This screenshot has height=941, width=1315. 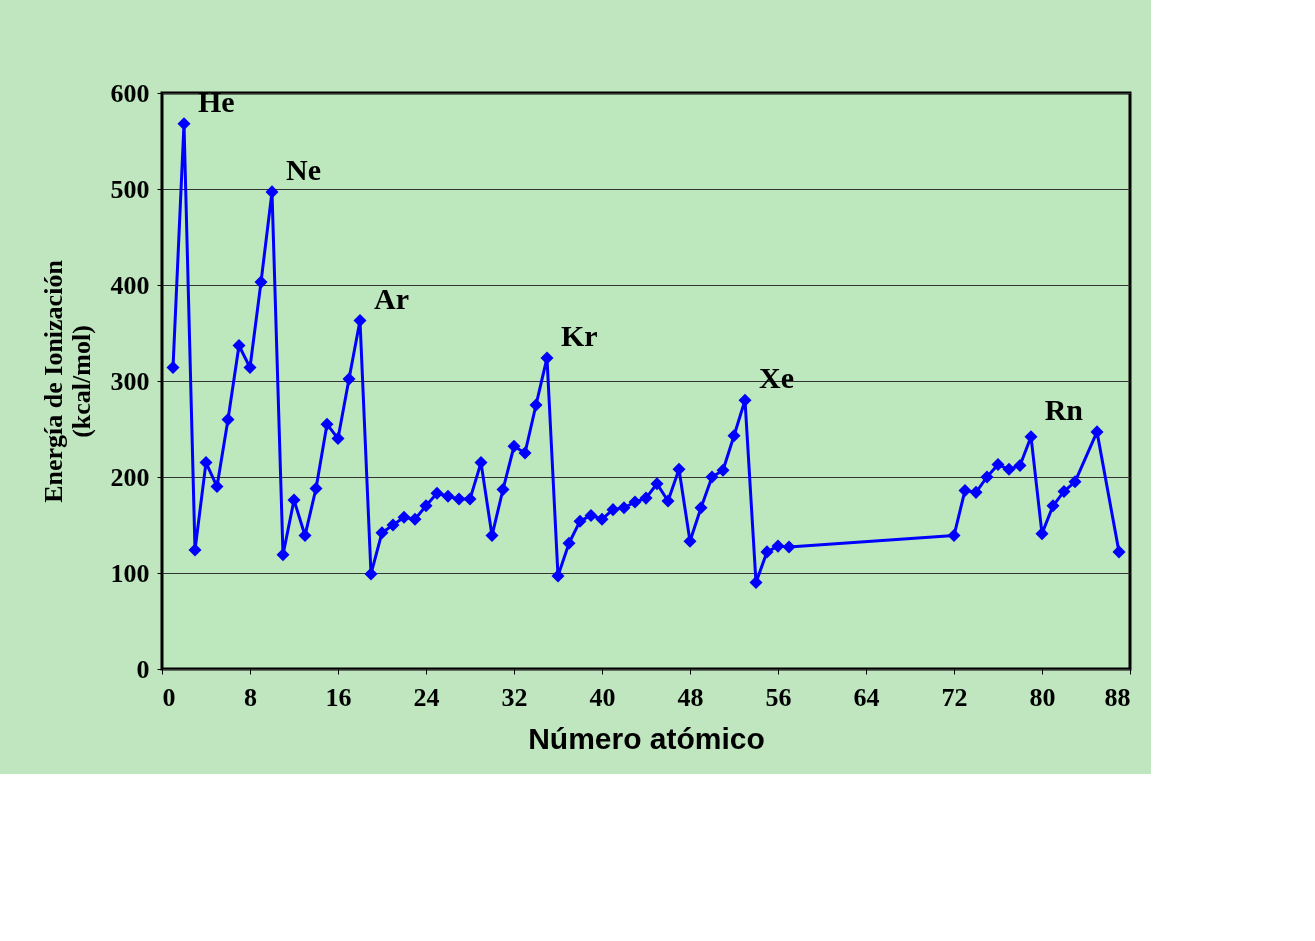 What do you see at coordinates (250, 697) in the screenshot?
I see `x-tick-label: 8` at bounding box center [250, 697].